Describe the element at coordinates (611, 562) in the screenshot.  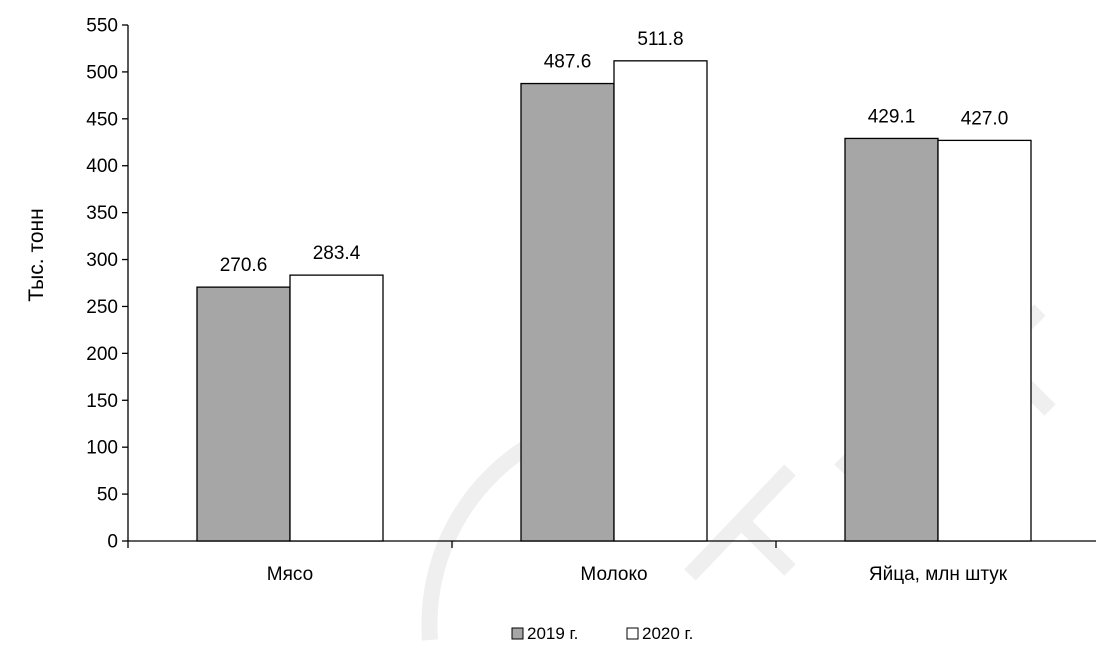
I see `x-axis: Мясо Молоко Яйца, млн штук` at that location.